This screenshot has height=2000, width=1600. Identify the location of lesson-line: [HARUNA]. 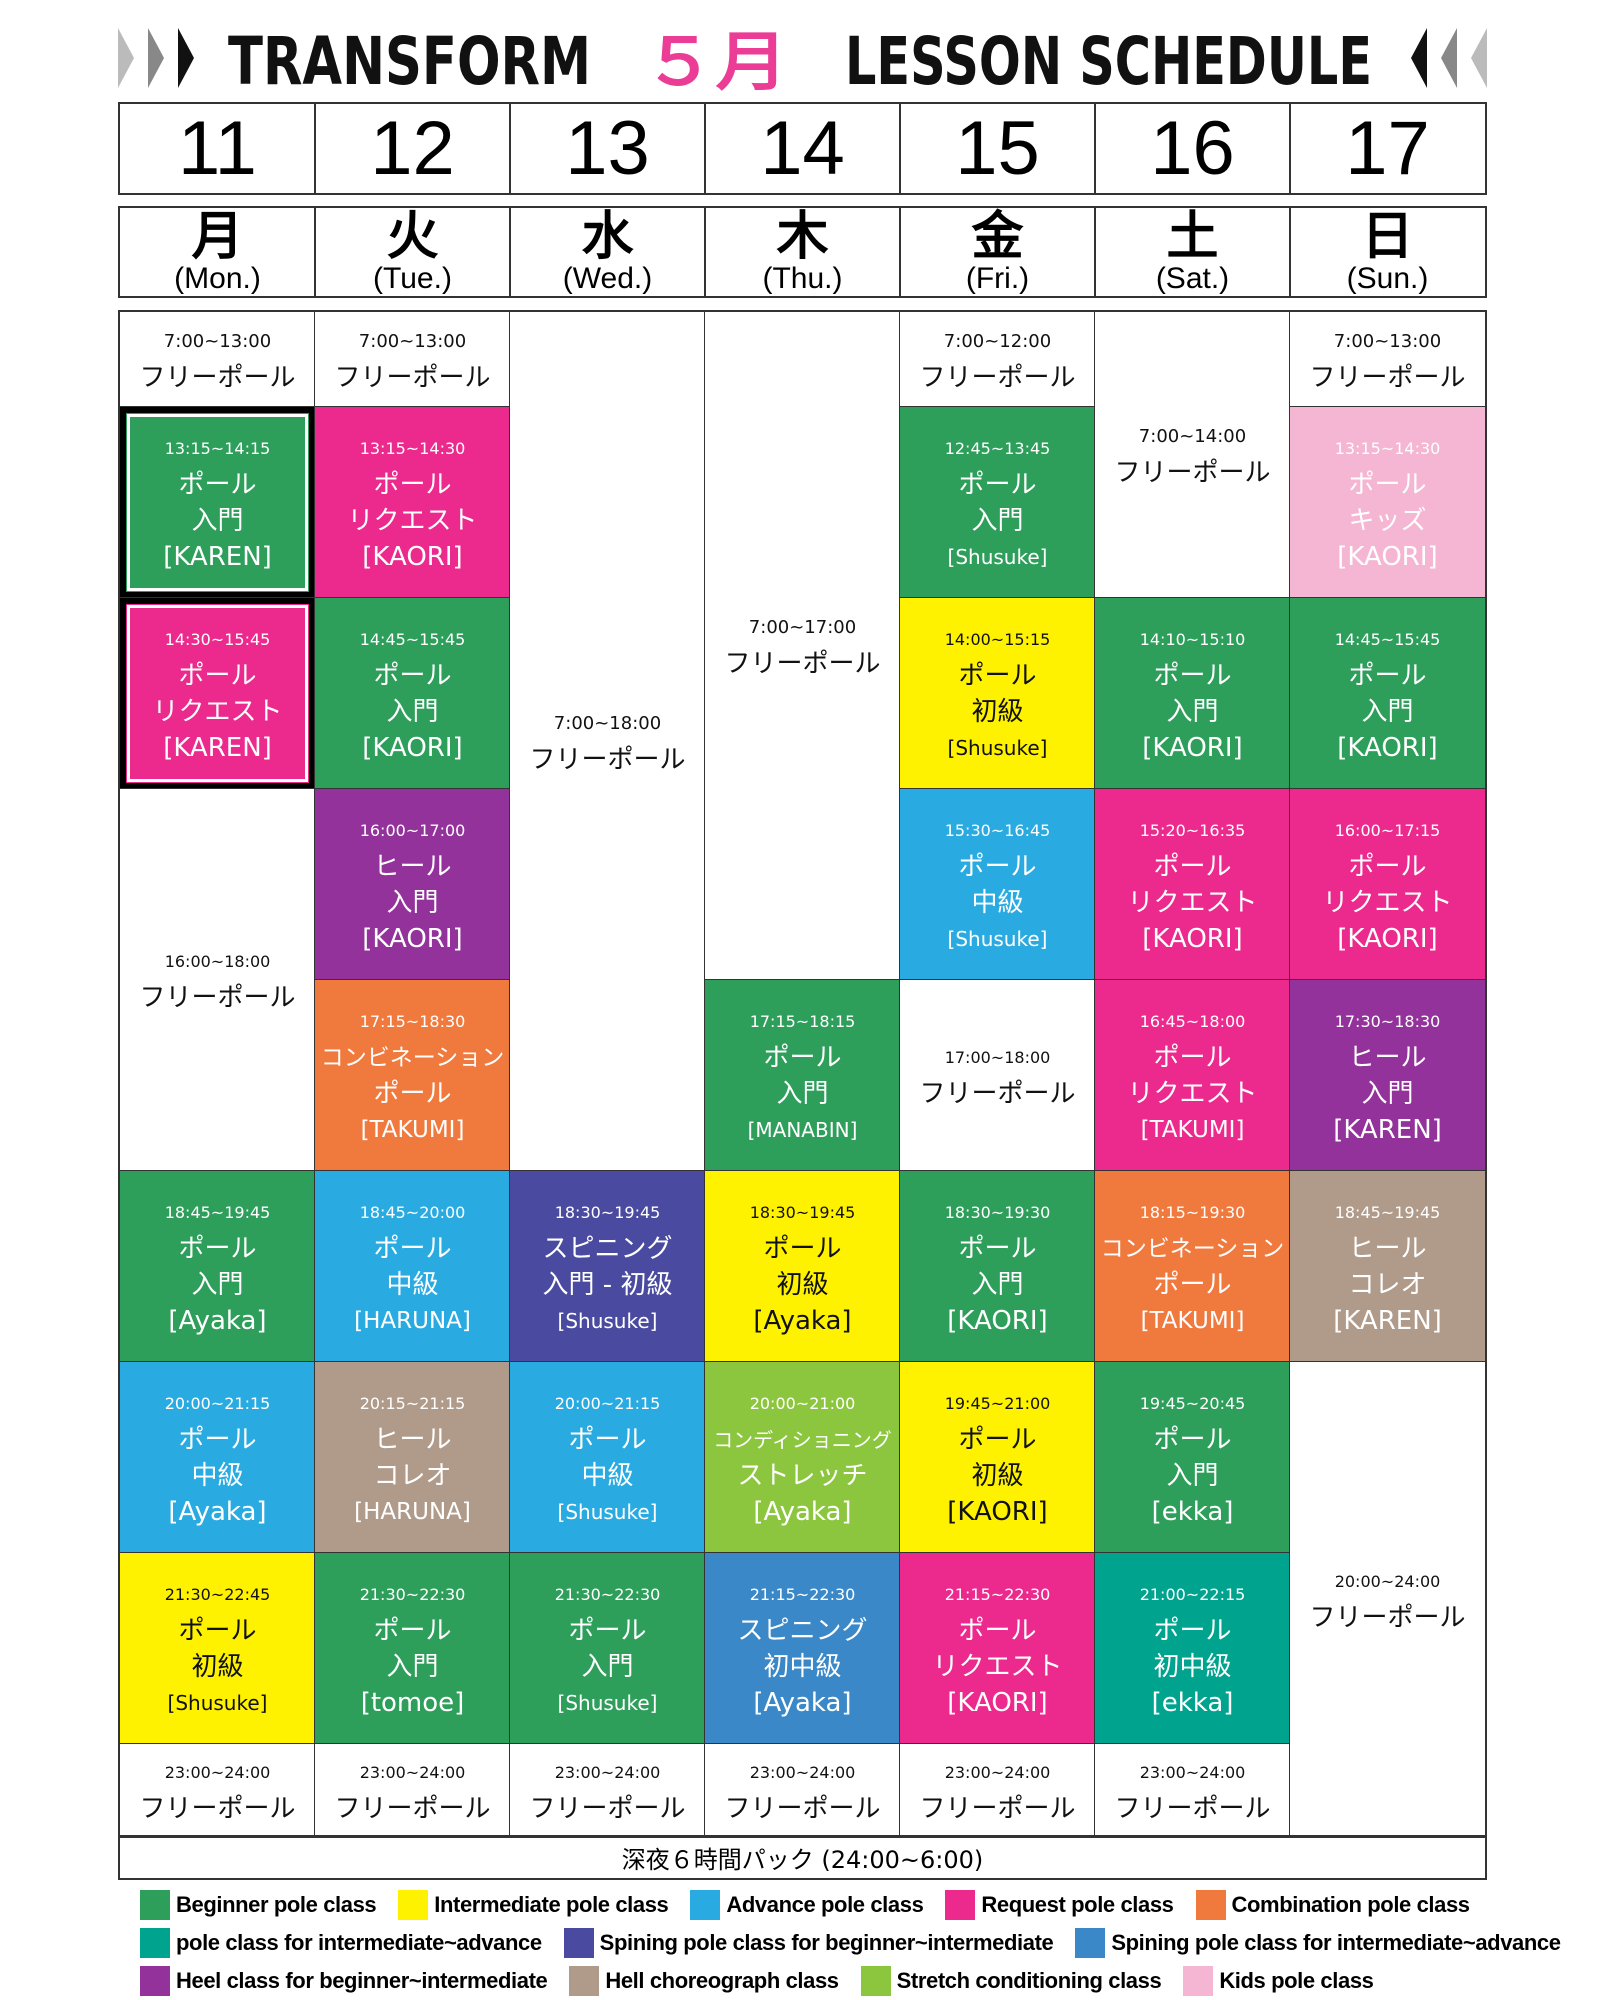
(412, 1511).